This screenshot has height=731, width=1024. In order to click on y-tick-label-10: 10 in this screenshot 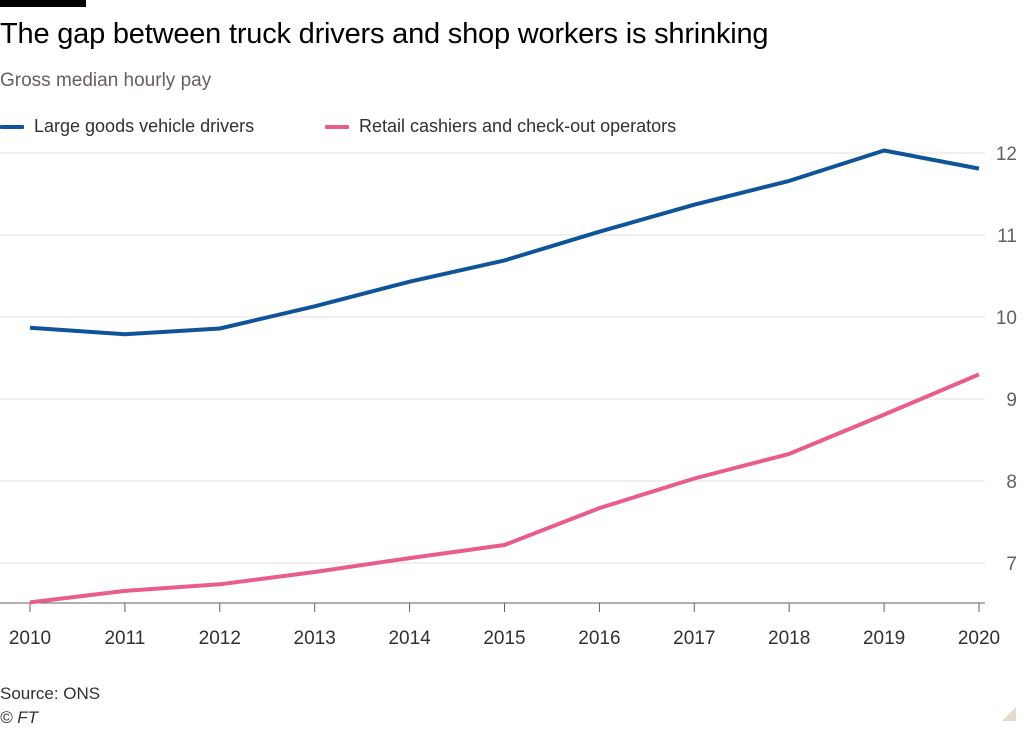, I will do `click(1006, 318)`.